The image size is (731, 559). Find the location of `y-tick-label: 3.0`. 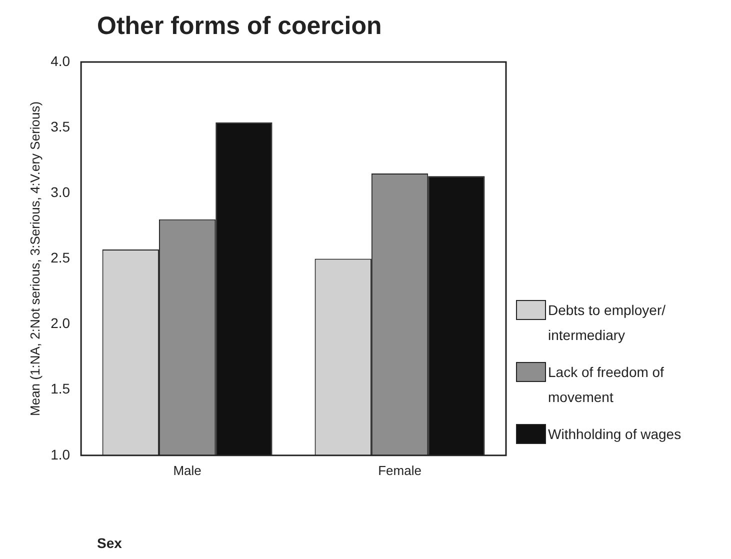

y-tick-label: 3.0 is located at coordinates (60, 192).